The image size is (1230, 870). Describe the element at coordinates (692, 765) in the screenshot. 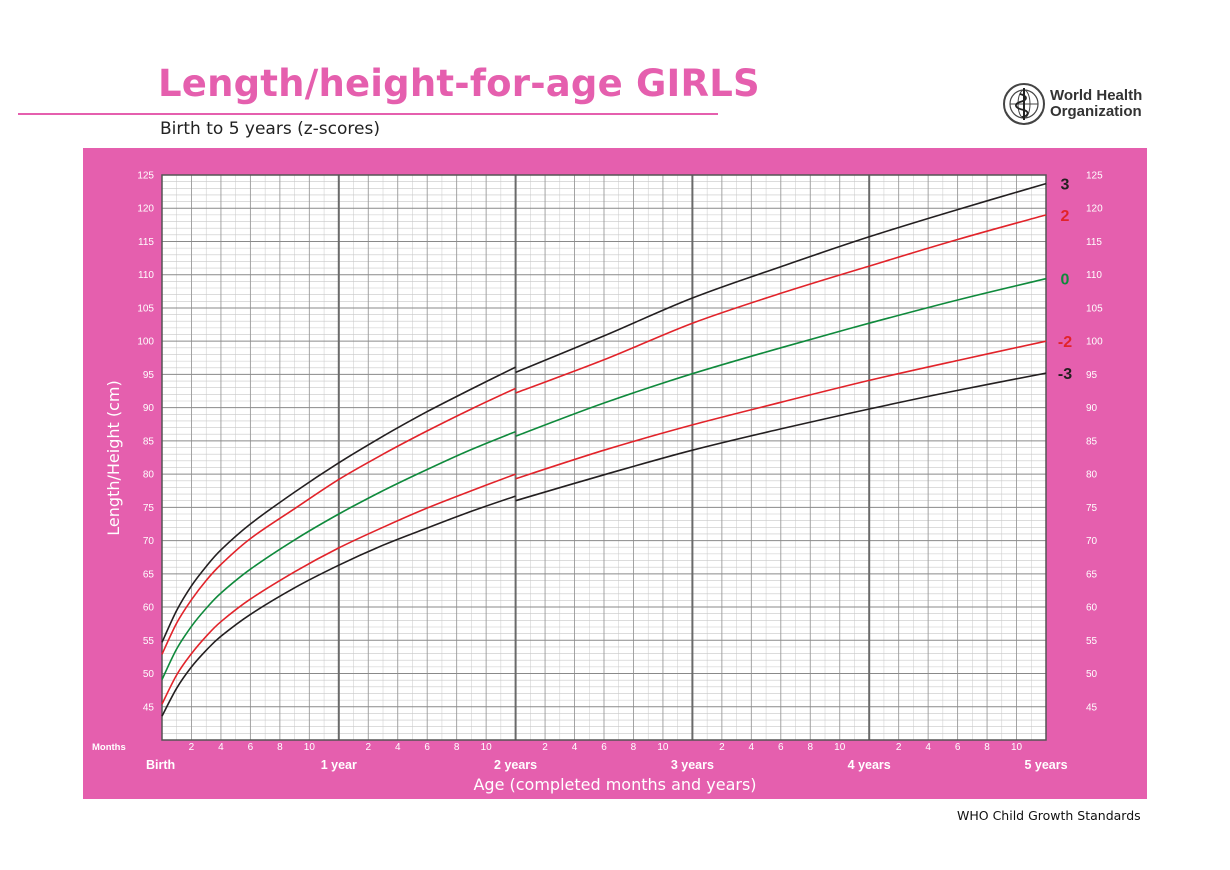

I see `x-year-label: 3 years` at that location.